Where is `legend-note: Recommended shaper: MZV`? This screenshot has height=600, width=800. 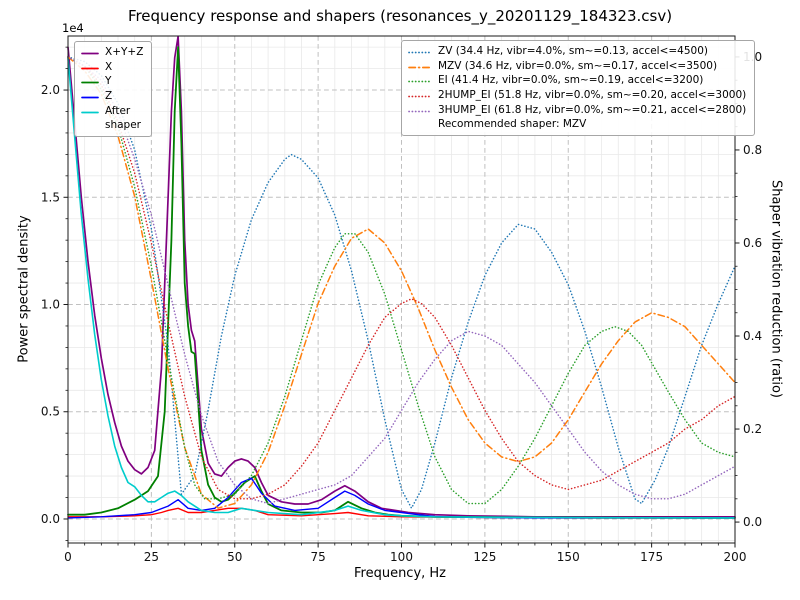 legend-note: Recommended shaper: MZV is located at coordinates (512, 124).